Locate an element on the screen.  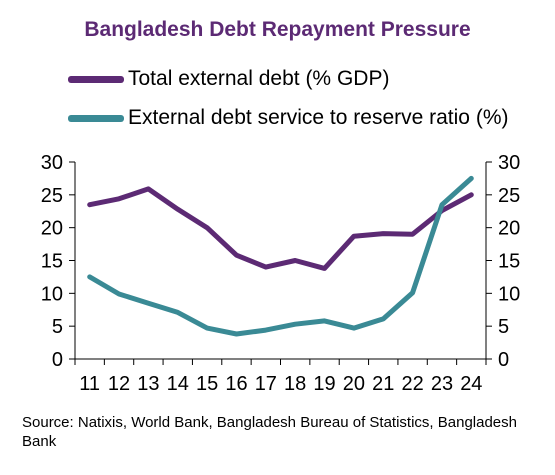
y-tick-label-left: 20 is located at coordinates (52, 229).